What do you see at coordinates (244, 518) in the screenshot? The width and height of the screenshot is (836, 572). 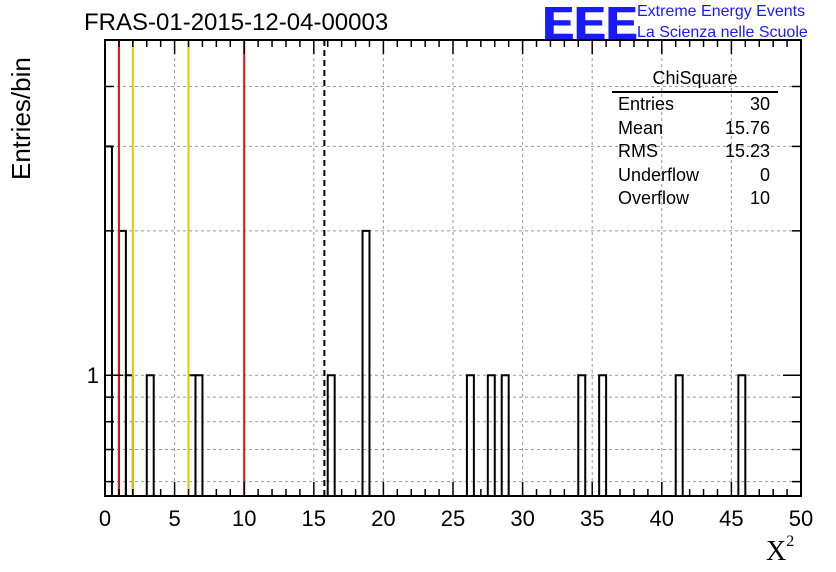 I see `x-tick-label: 10` at bounding box center [244, 518].